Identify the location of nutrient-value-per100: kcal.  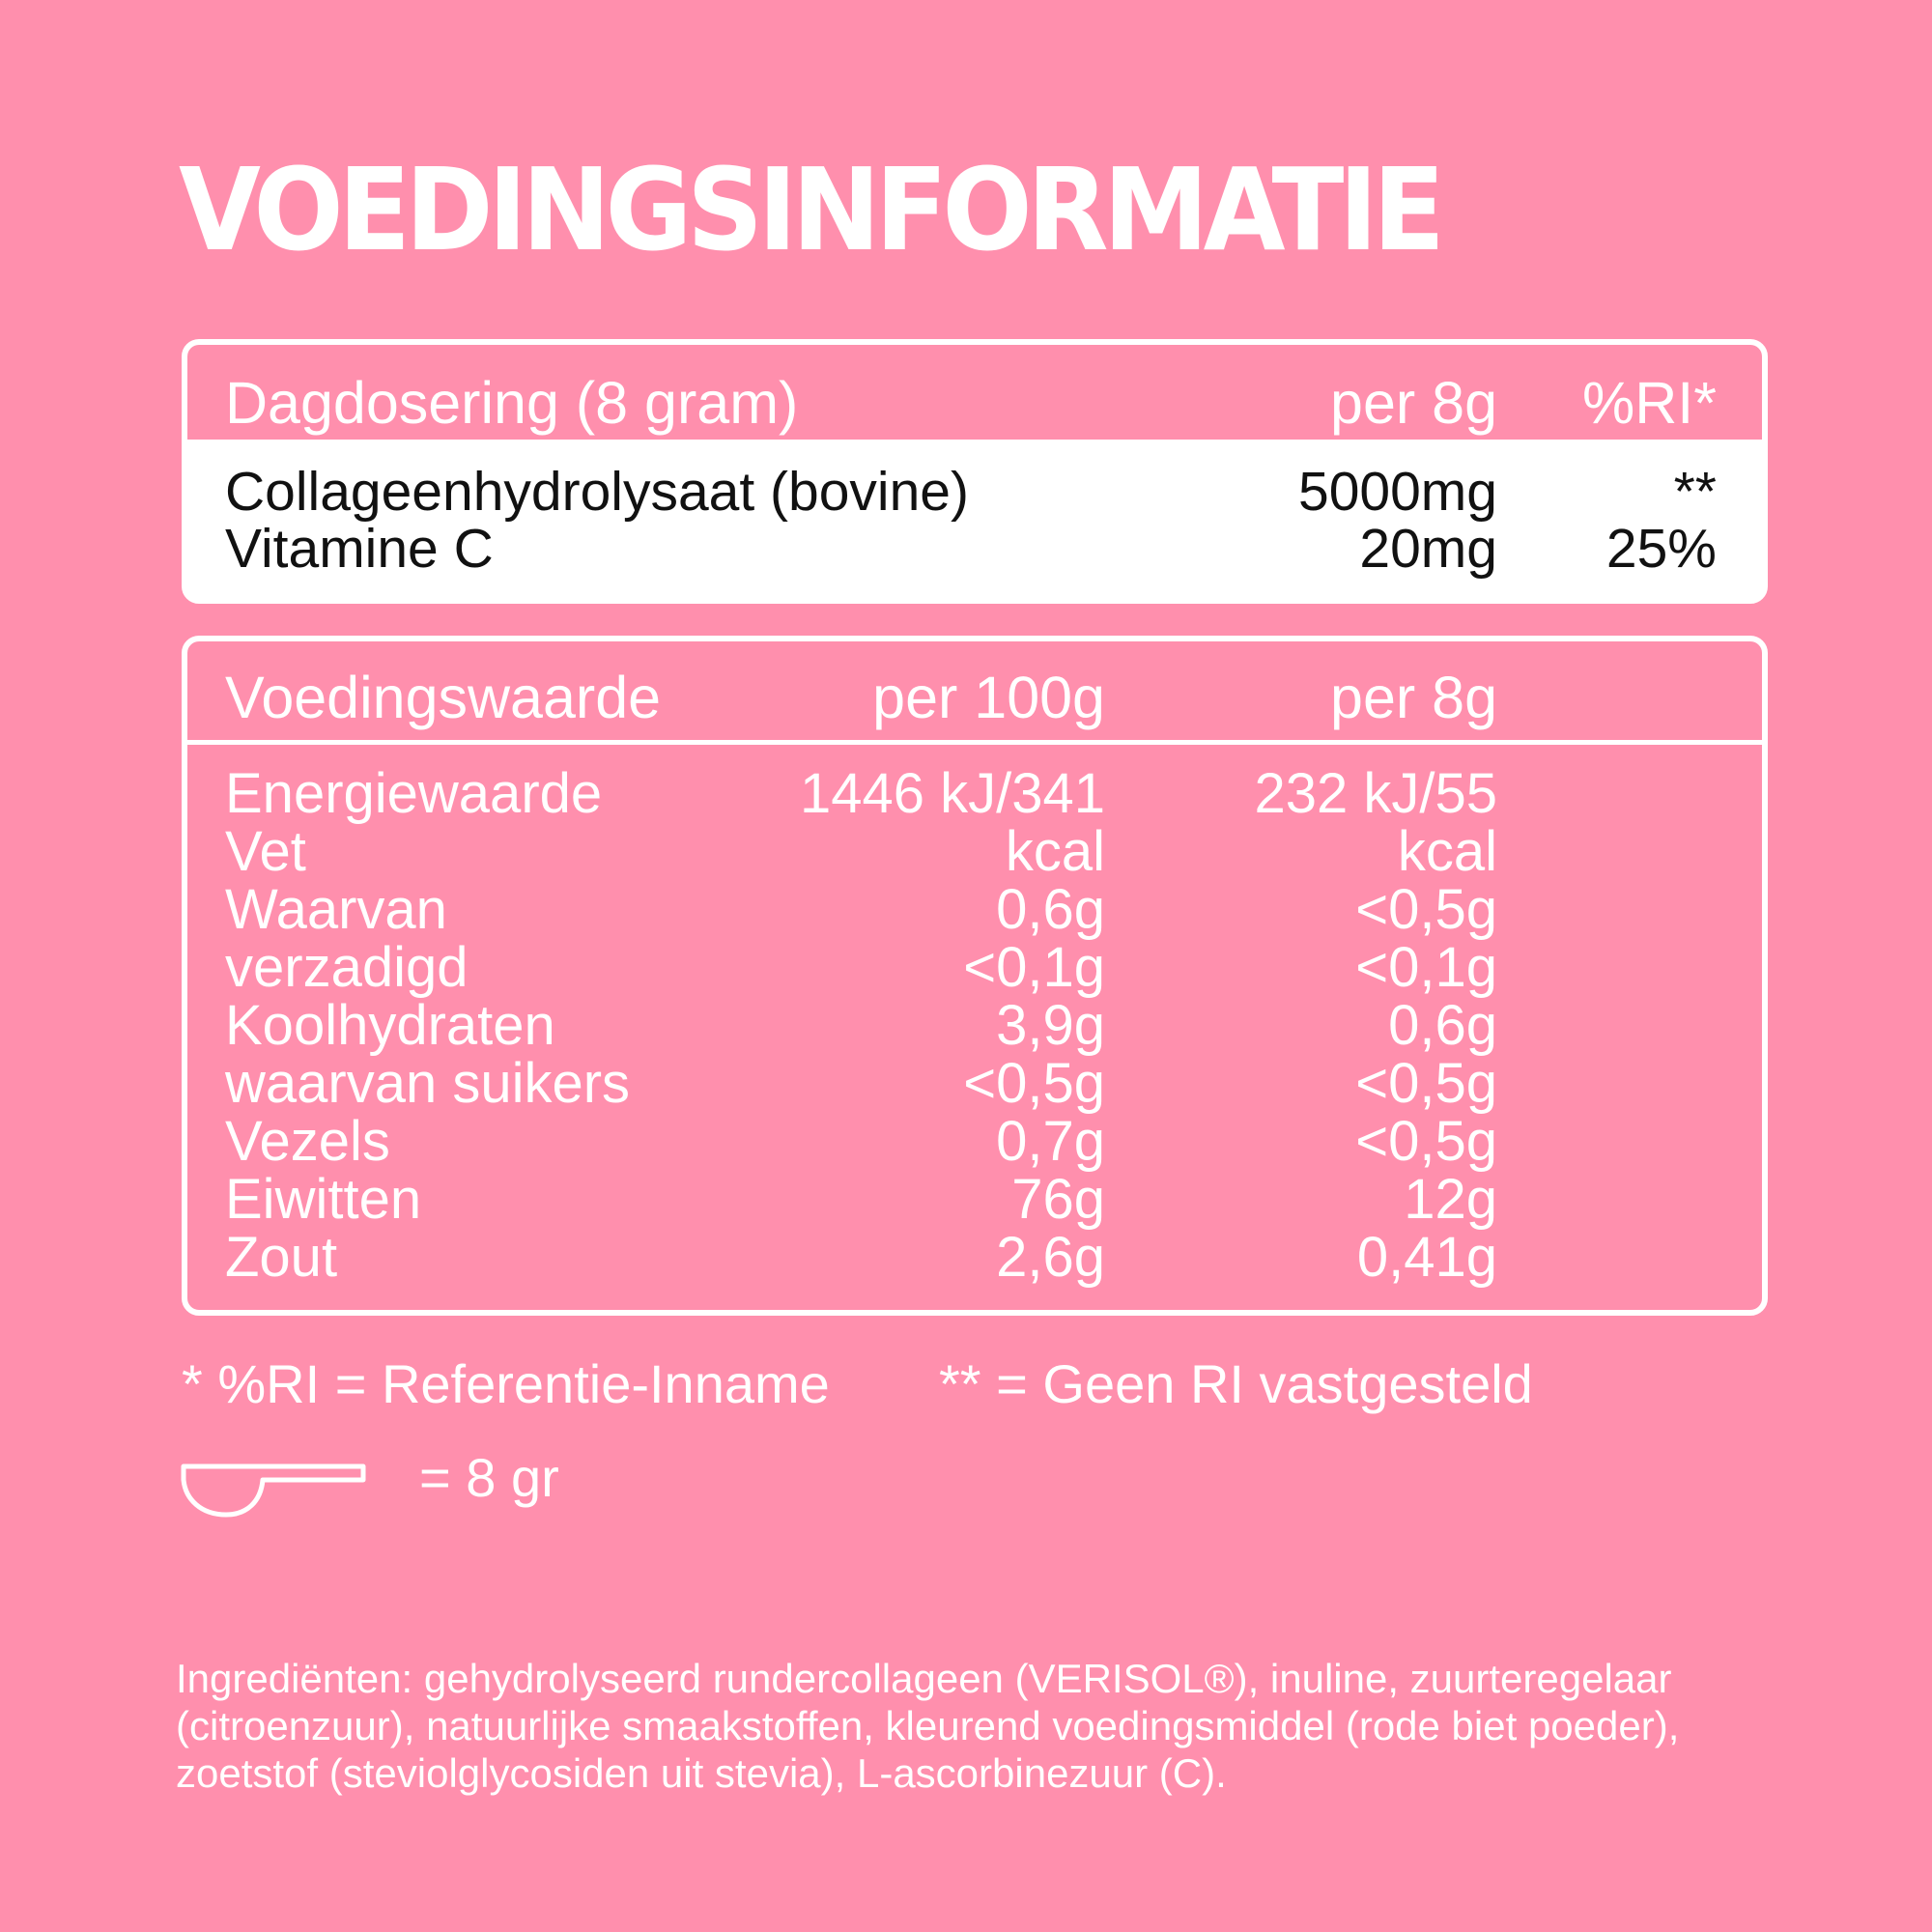
(1055, 851).